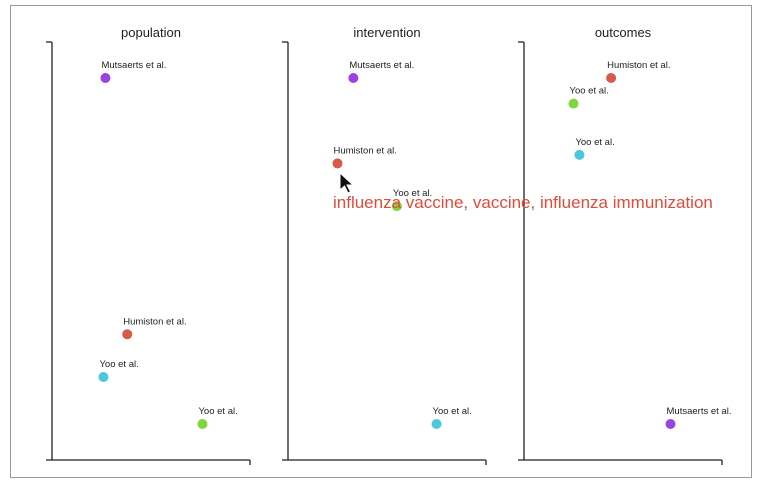 The width and height of the screenshot is (762, 483). Describe the element at coordinates (623, 32) in the screenshot. I see `panel-title: outcomes` at that location.